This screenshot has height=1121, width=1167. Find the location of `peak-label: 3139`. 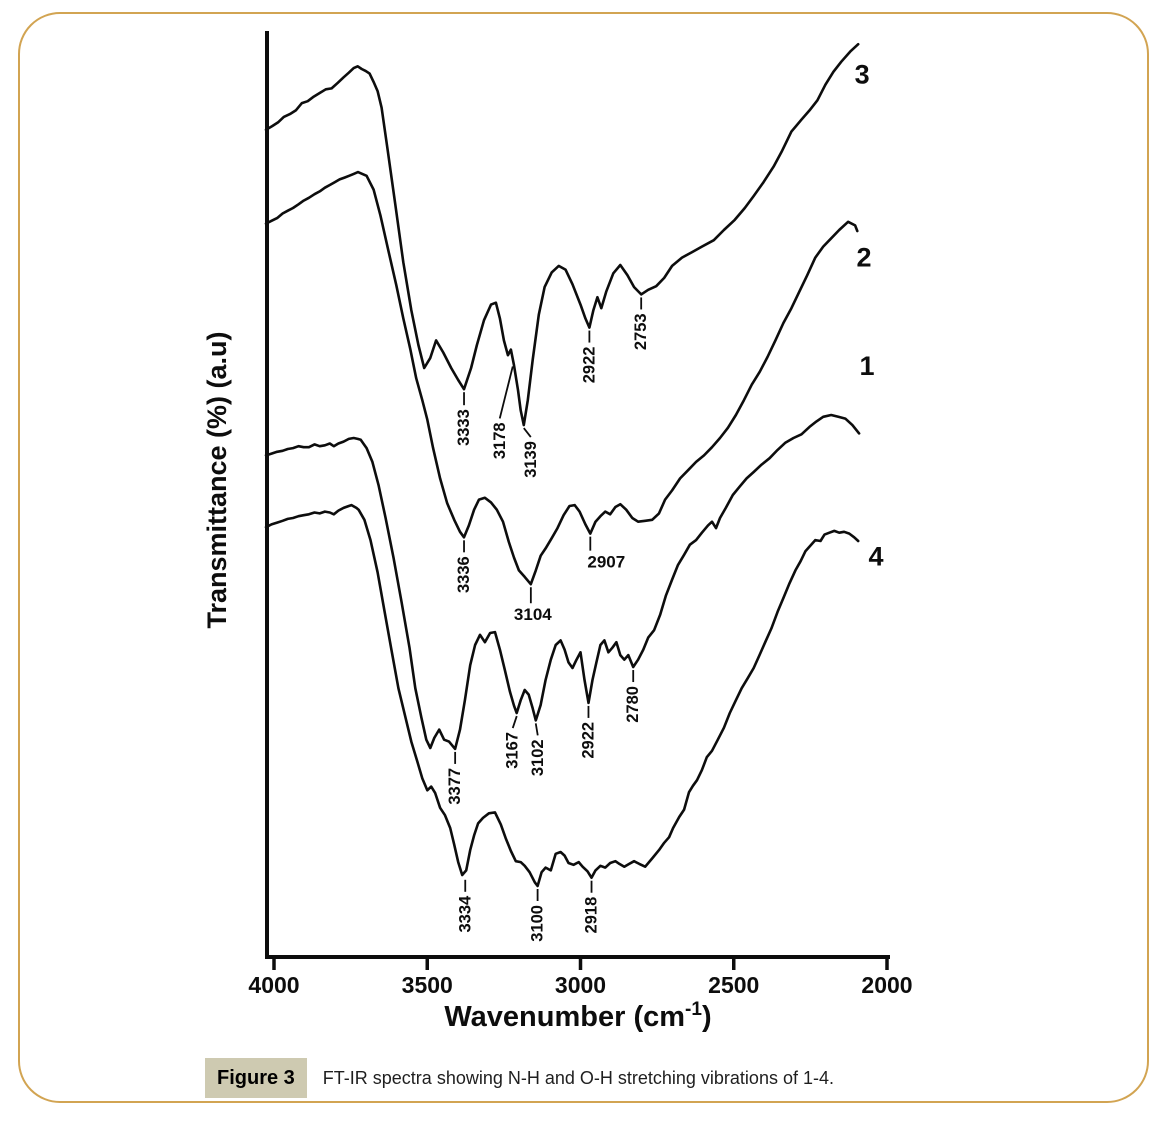

peak-label: 3139 is located at coordinates (531, 459).